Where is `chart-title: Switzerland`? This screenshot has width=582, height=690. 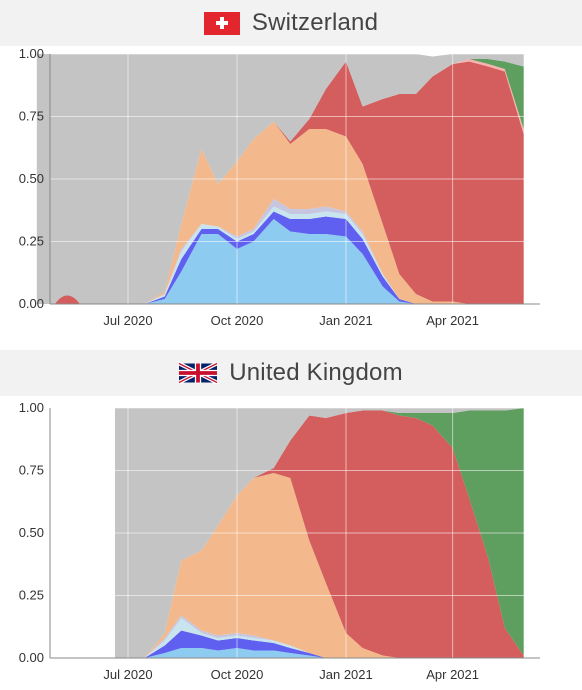
chart-title: Switzerland is located at coordinates (315, 22).